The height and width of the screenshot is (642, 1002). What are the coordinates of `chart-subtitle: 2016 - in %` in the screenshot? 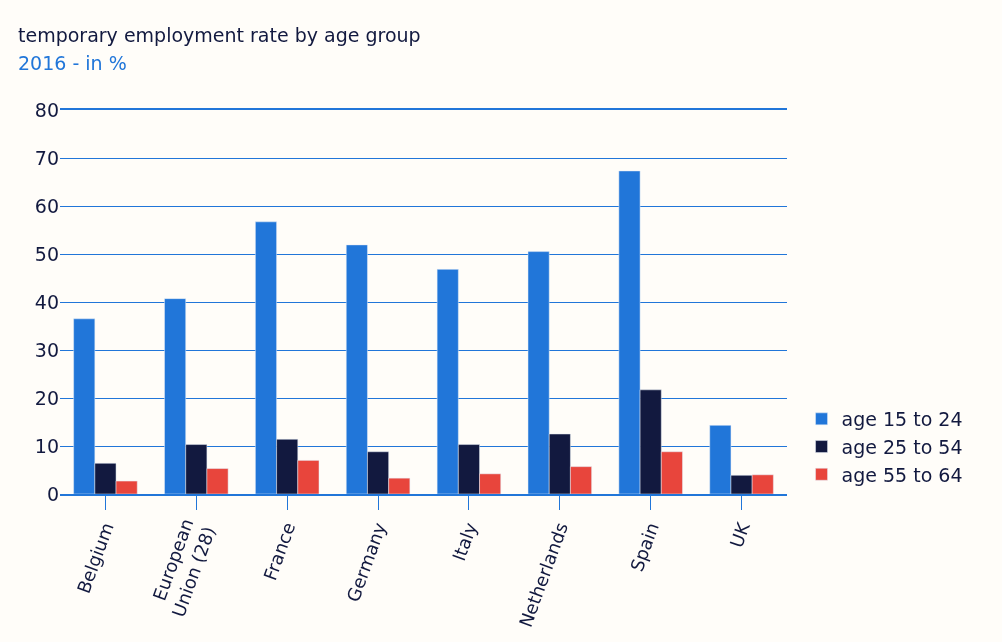 It's located at (72, 63).